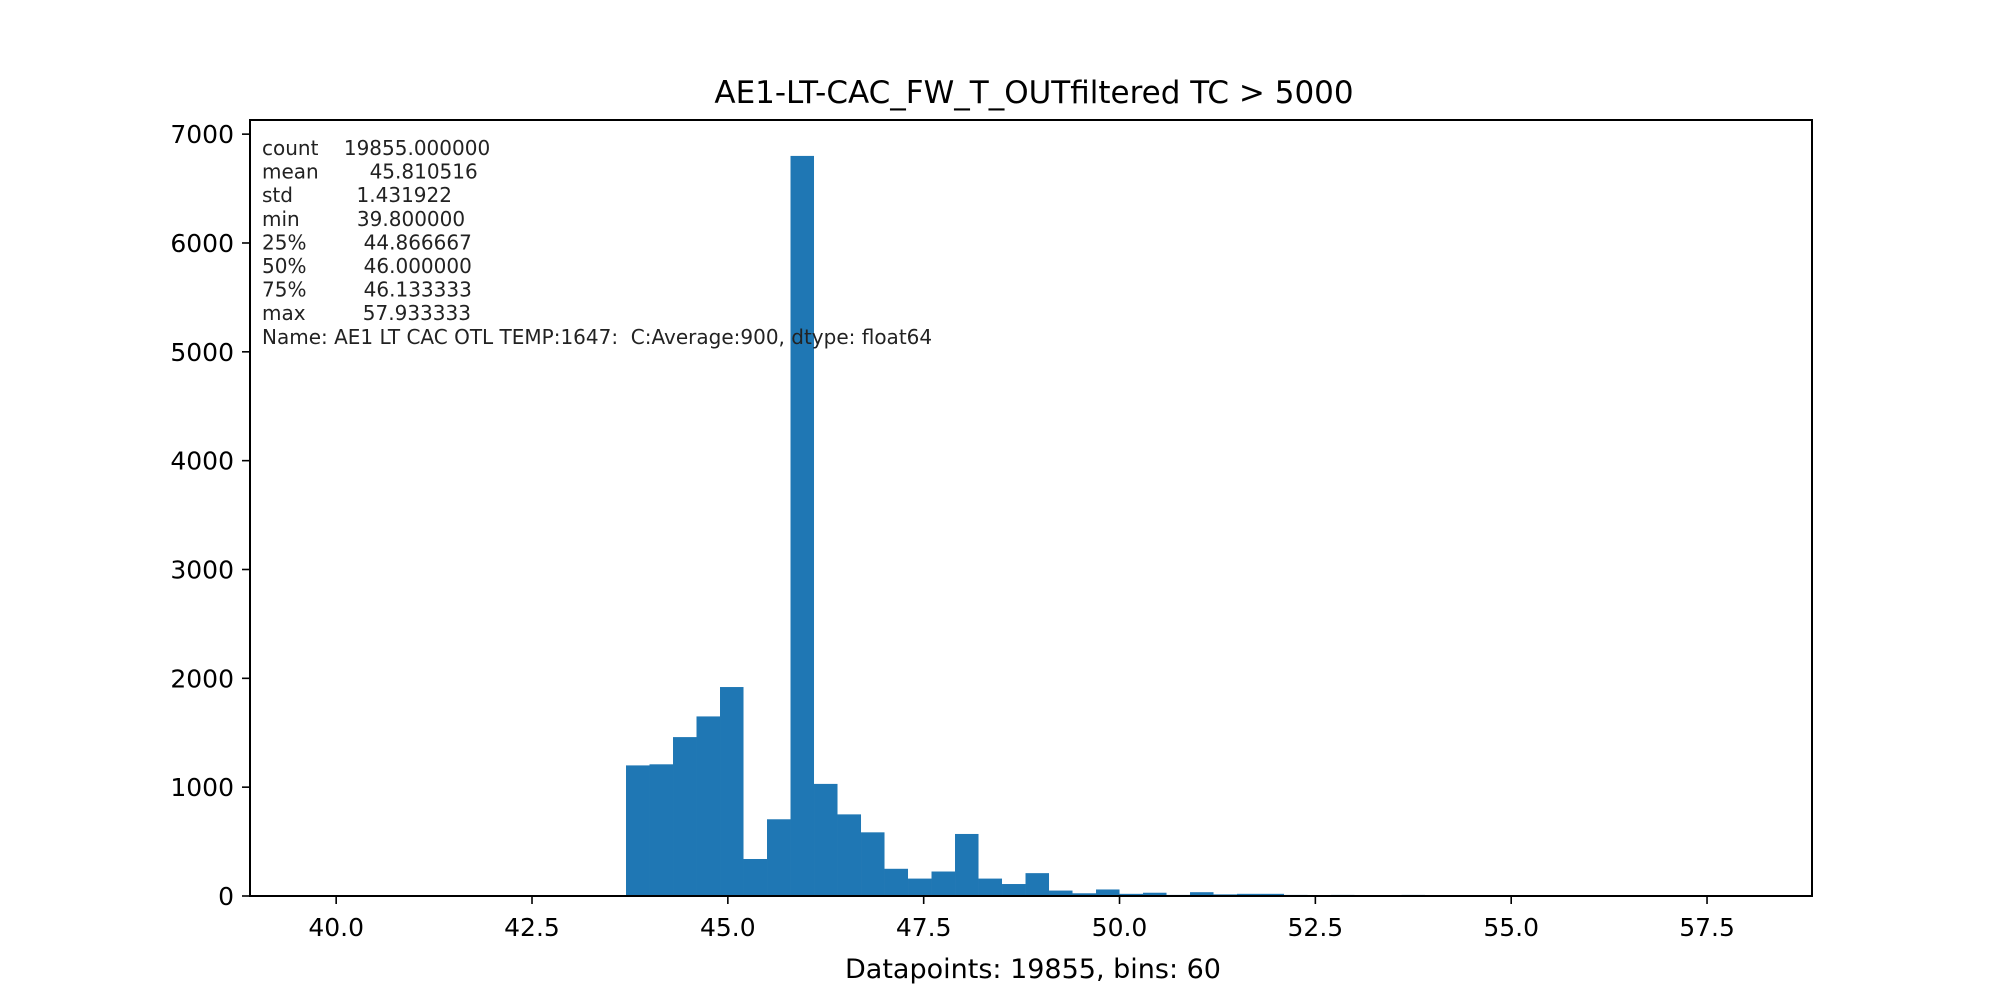 The height and width of the screenshot is (1000, 2000). Describe the element at coordinates (202, 678) in the screenshot. I see `y-tick-label-2: 2000` at that location.